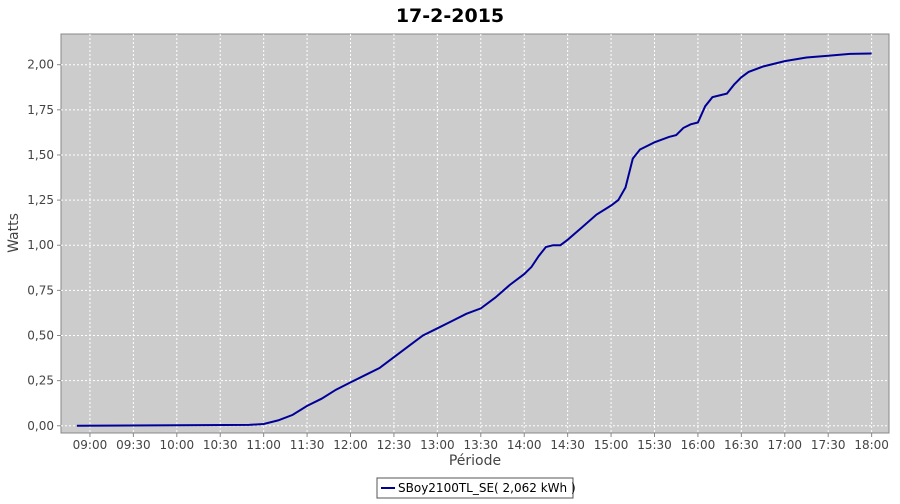  I want to click on x-tick-label: 18:00, so click(871, 445).